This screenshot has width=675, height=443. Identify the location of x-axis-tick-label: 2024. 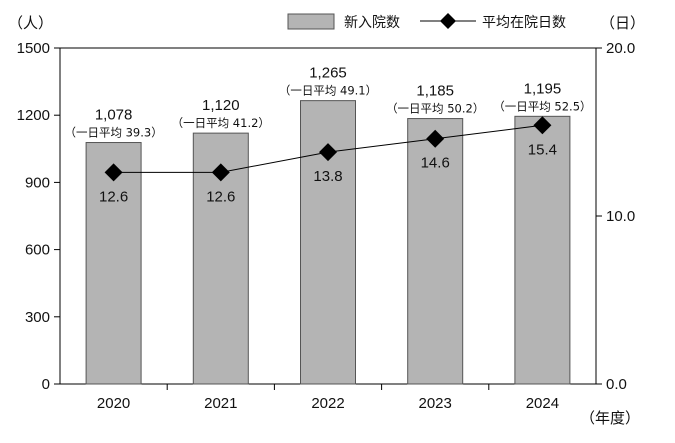
(542, 403).